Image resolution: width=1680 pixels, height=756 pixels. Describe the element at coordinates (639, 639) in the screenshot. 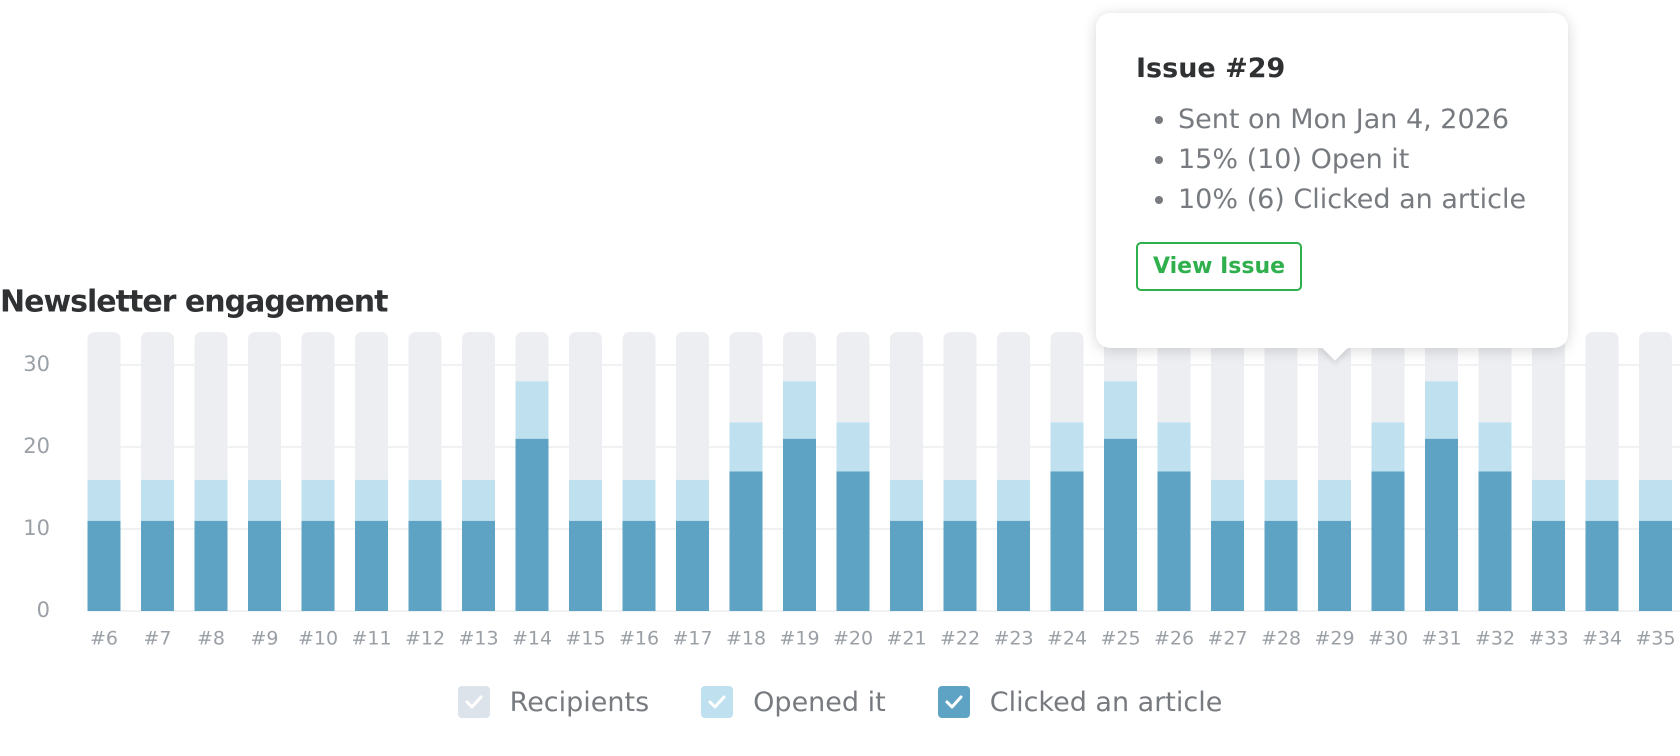

I see `x-tick-label: #16` at that location.